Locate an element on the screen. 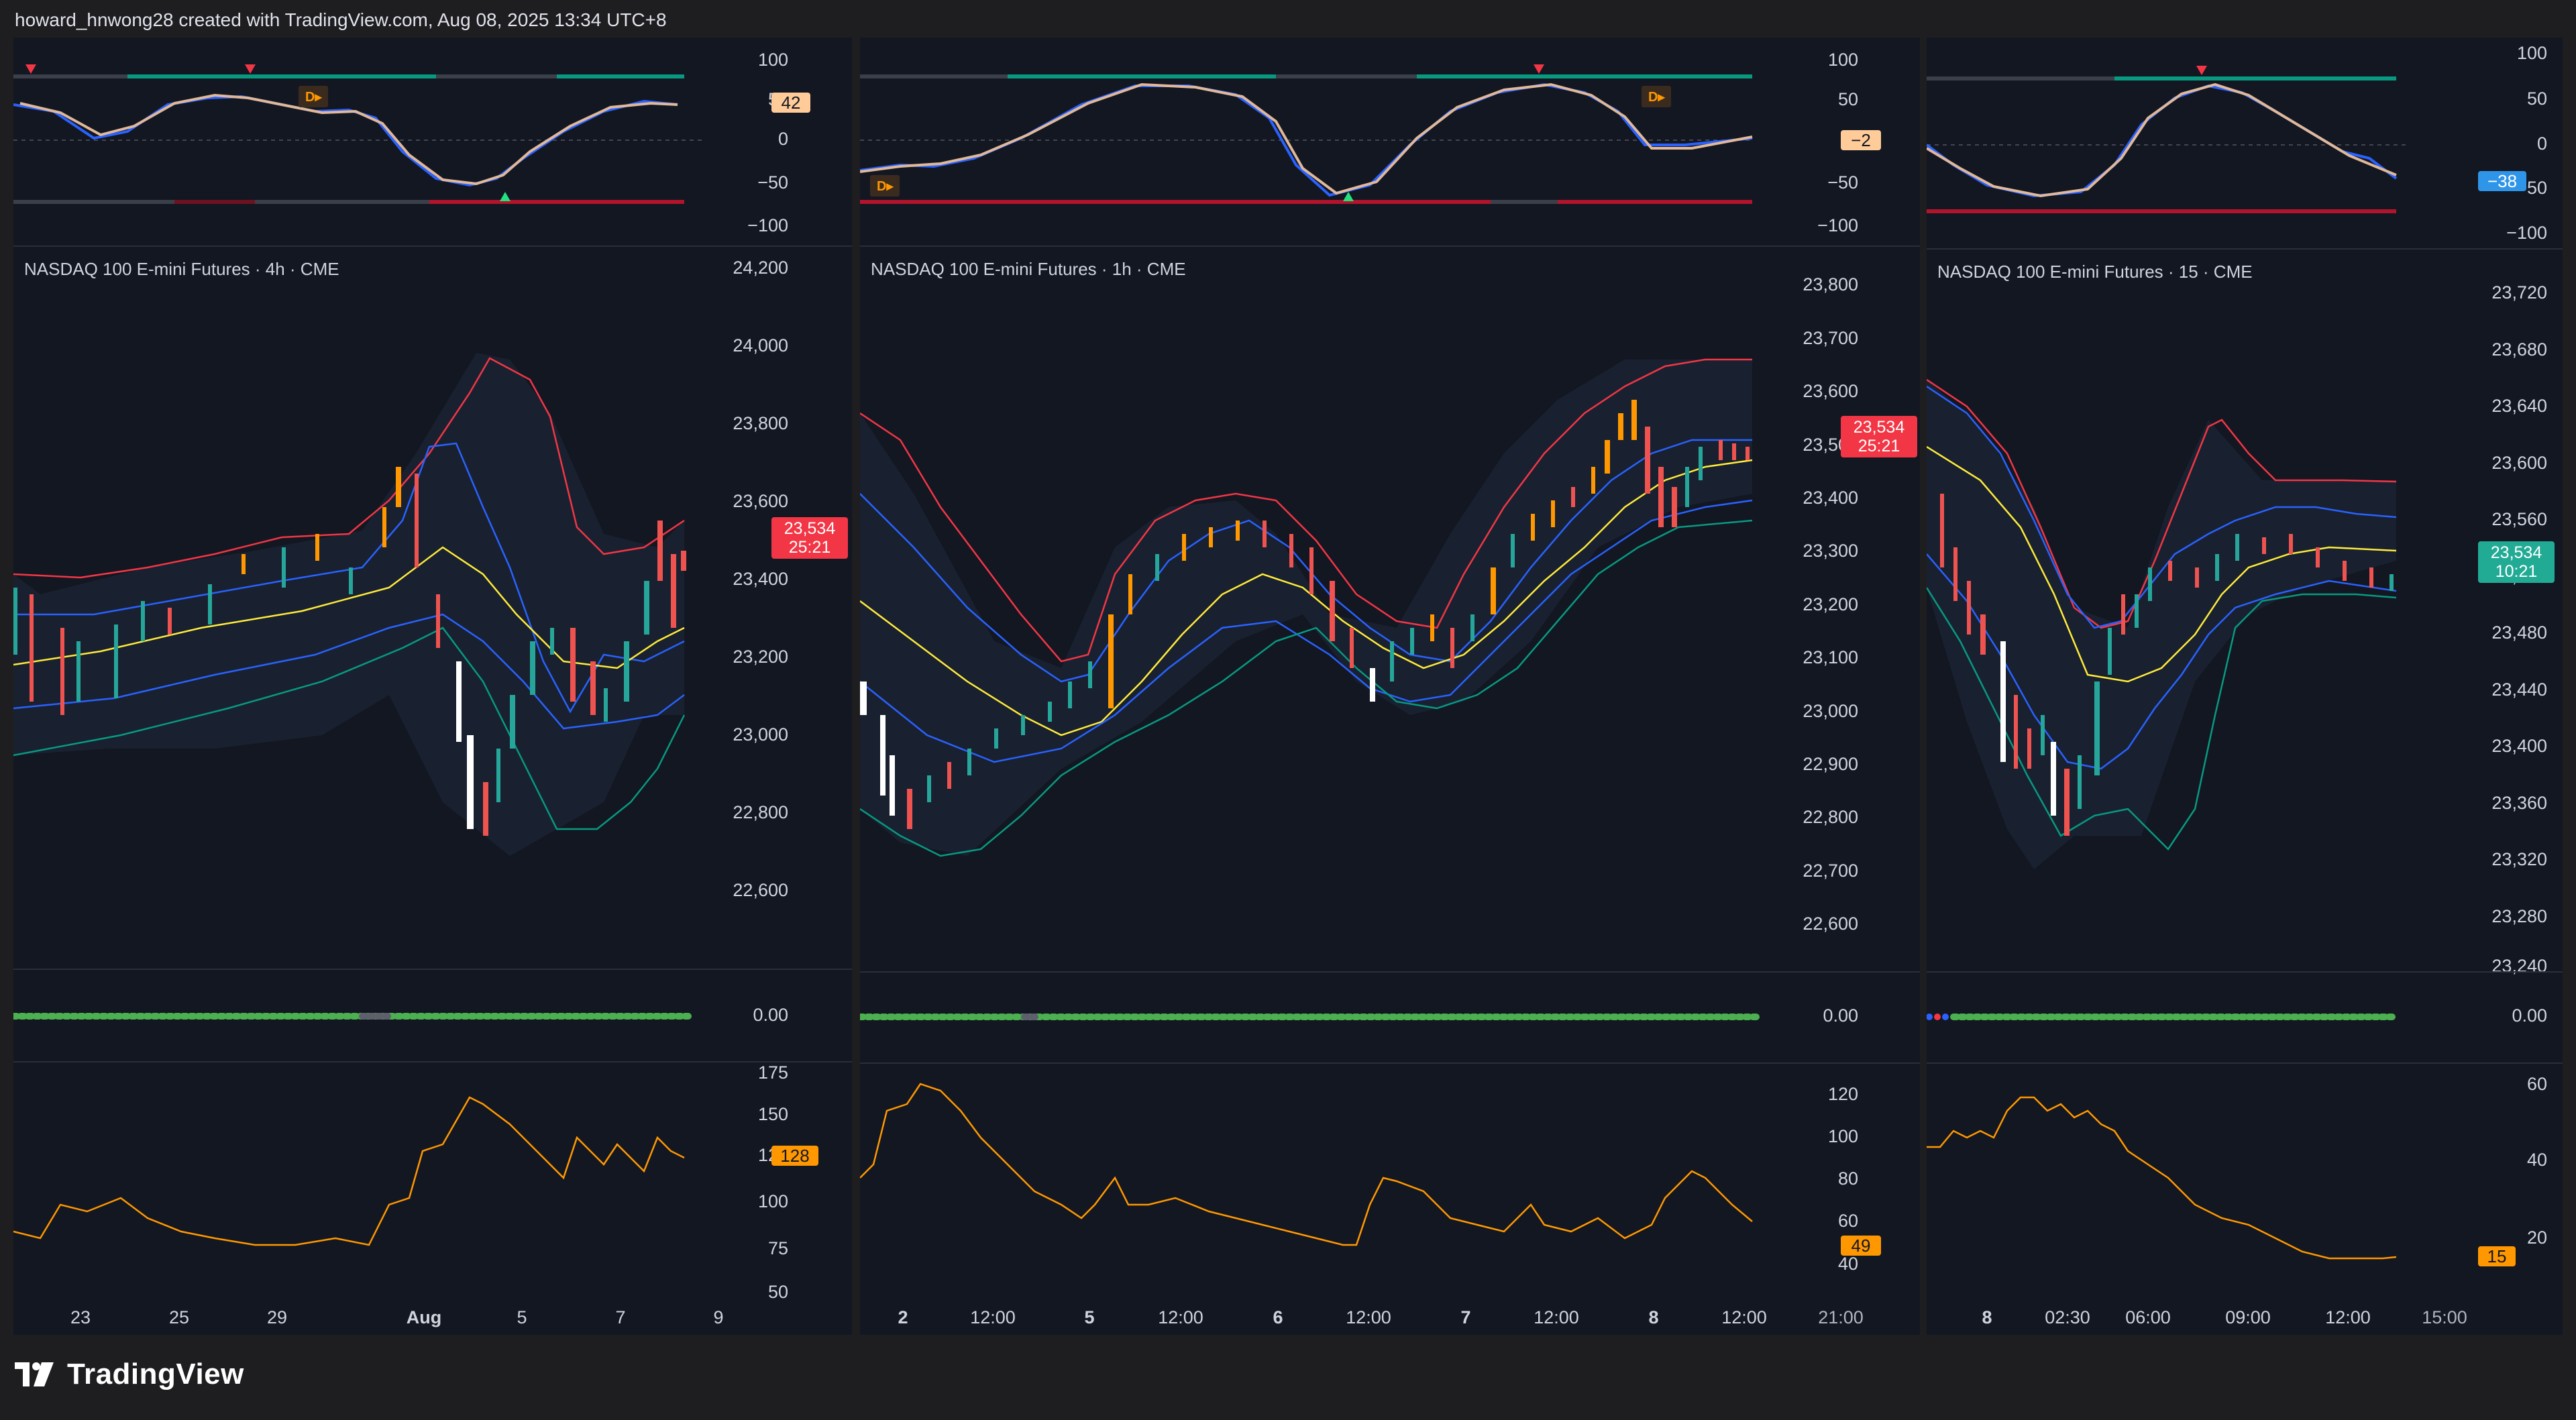 The width and height of the screenshot is (2576, 1420). time-axis-label: 02:30 is located at coordinates (2067, 1317).